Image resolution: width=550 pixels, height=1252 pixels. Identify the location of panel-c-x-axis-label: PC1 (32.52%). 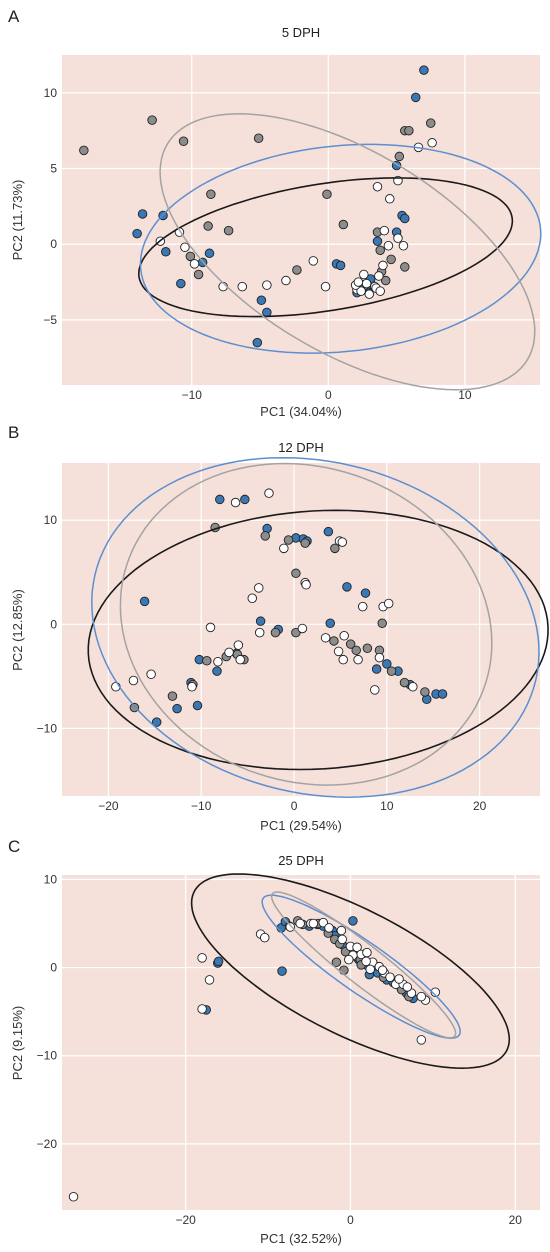
(301, 1238).